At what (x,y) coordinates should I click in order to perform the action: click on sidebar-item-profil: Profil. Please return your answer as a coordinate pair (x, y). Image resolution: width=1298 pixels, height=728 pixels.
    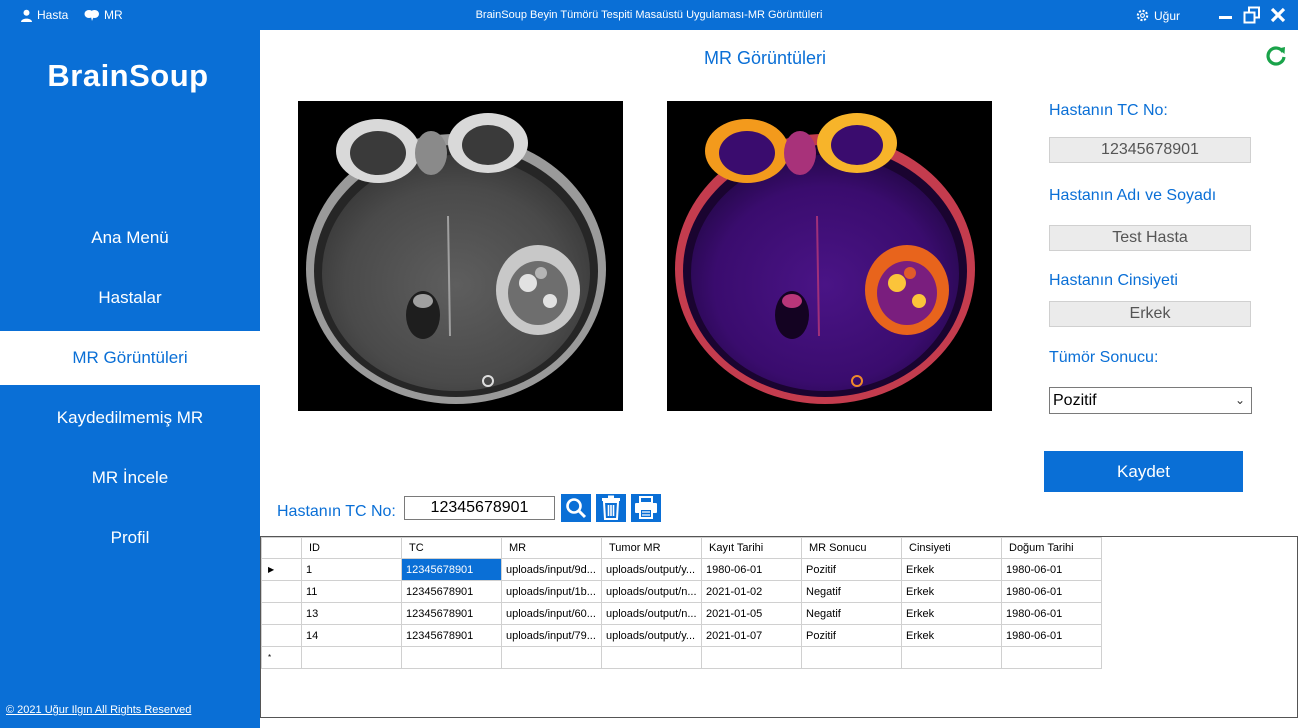
    Looking at the image, I should click on (130, 537).